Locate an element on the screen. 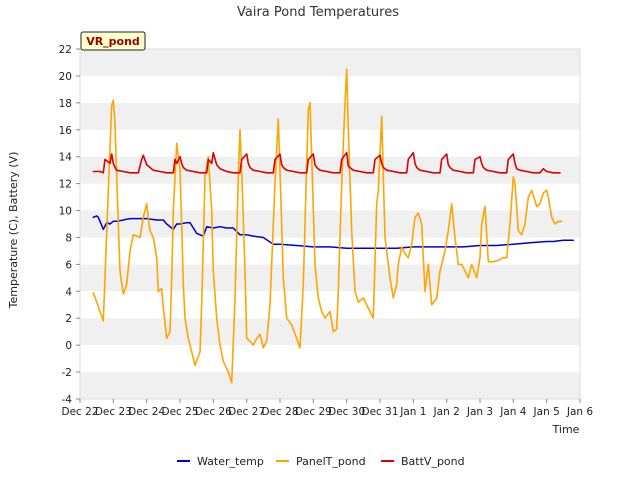 This screenshot has width=640, height=480. series-line-battv-pond is located at coordinates (326, 162).